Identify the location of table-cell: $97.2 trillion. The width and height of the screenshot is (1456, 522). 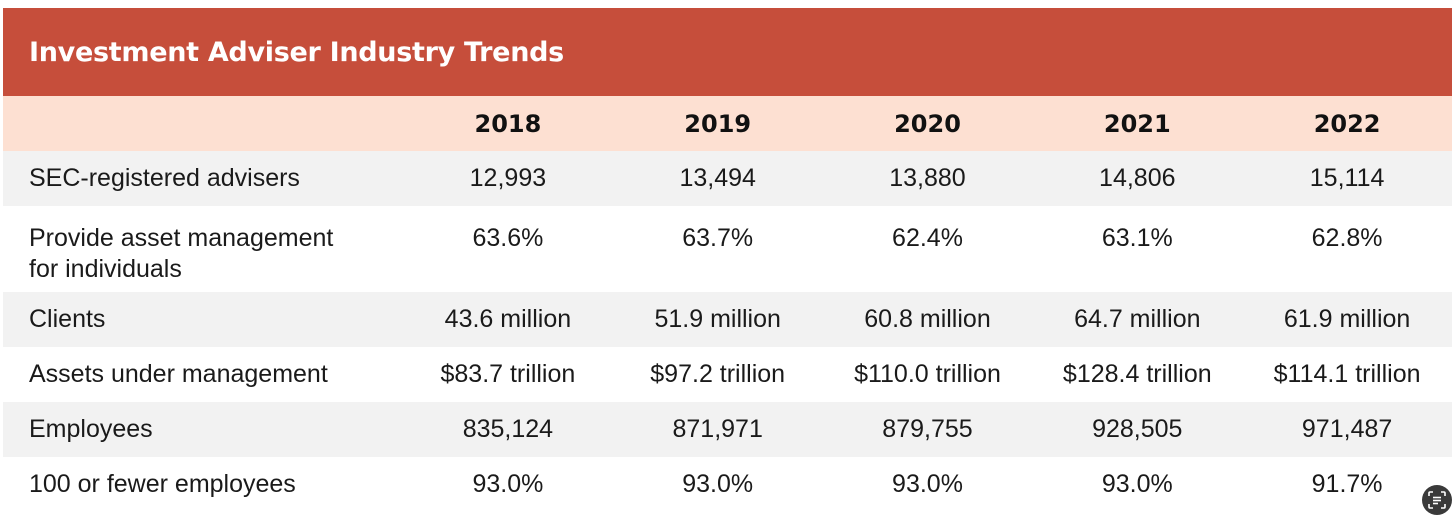
(718, 374).